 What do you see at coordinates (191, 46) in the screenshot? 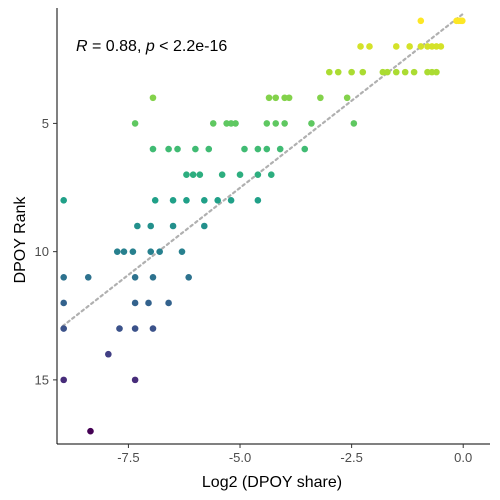
I see `annotation-suffix: < 2.2e-16` at bounding box center [191, 46].